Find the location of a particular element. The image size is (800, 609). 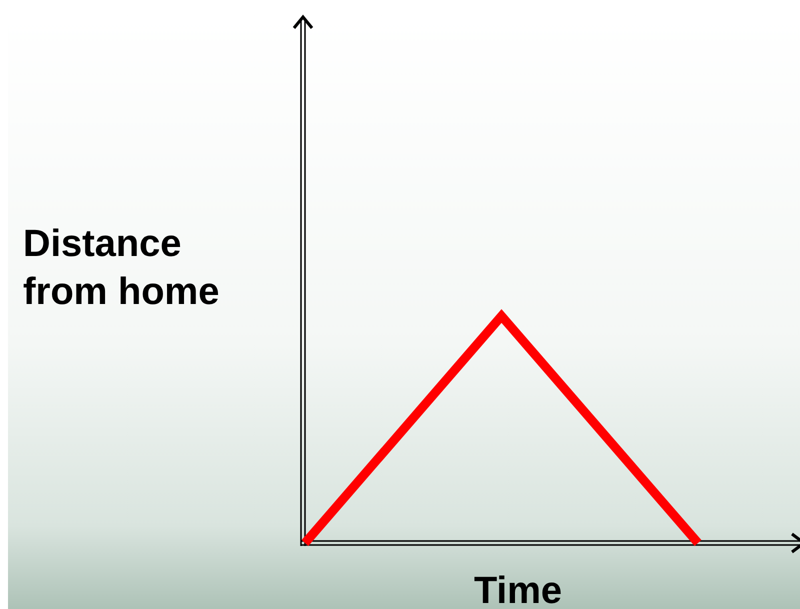

y-axis-title: Distance from home is located at coordinates (121, 268).